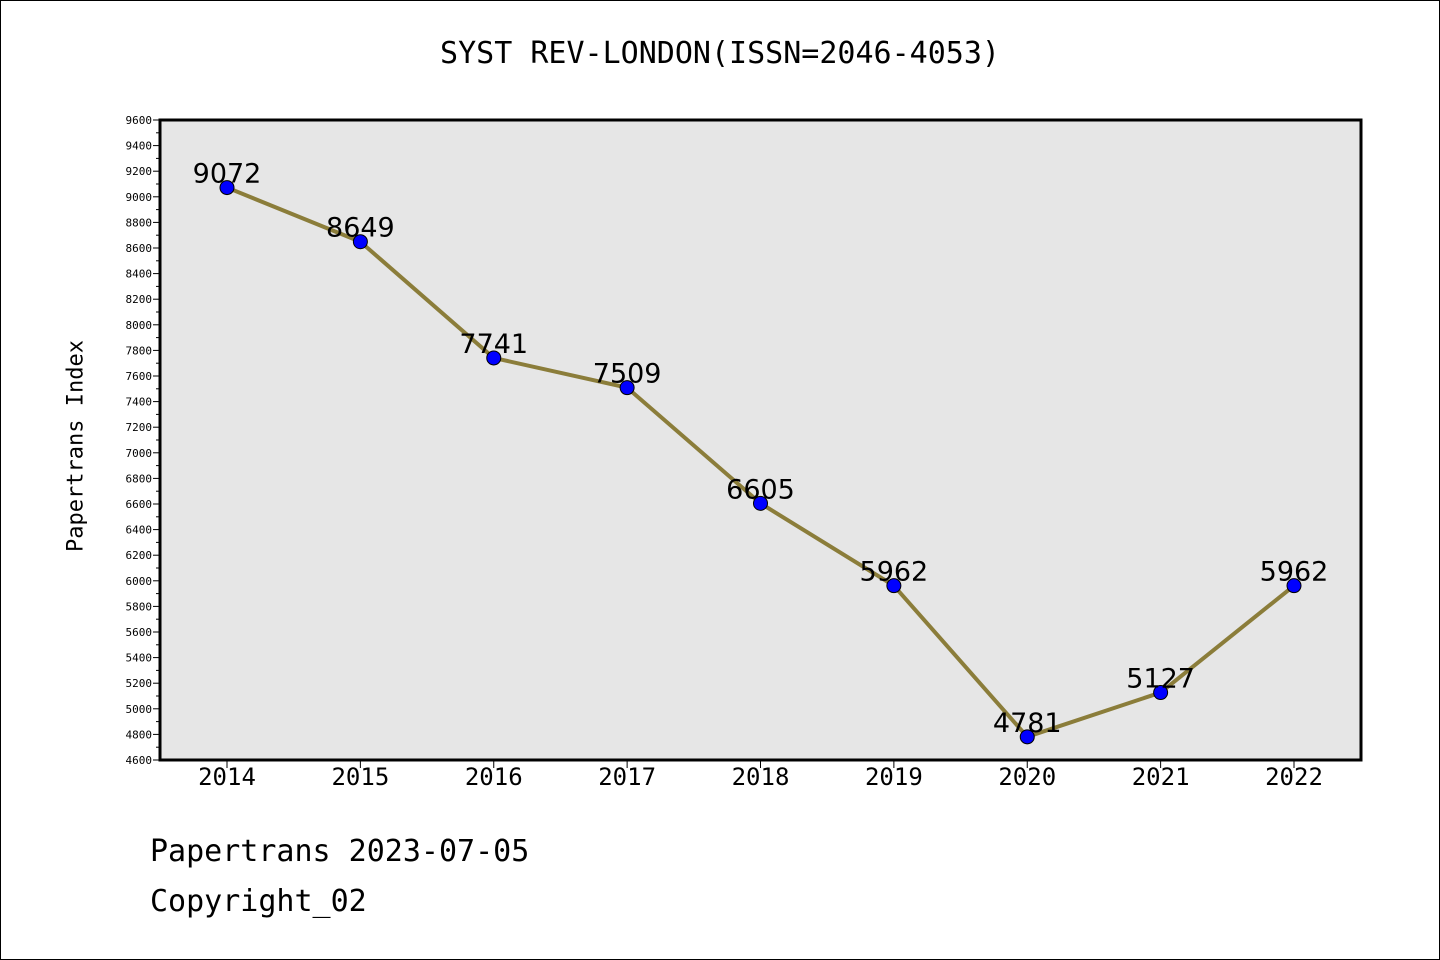  I want to click on x-tick-label: 2015, so click(360, 777).